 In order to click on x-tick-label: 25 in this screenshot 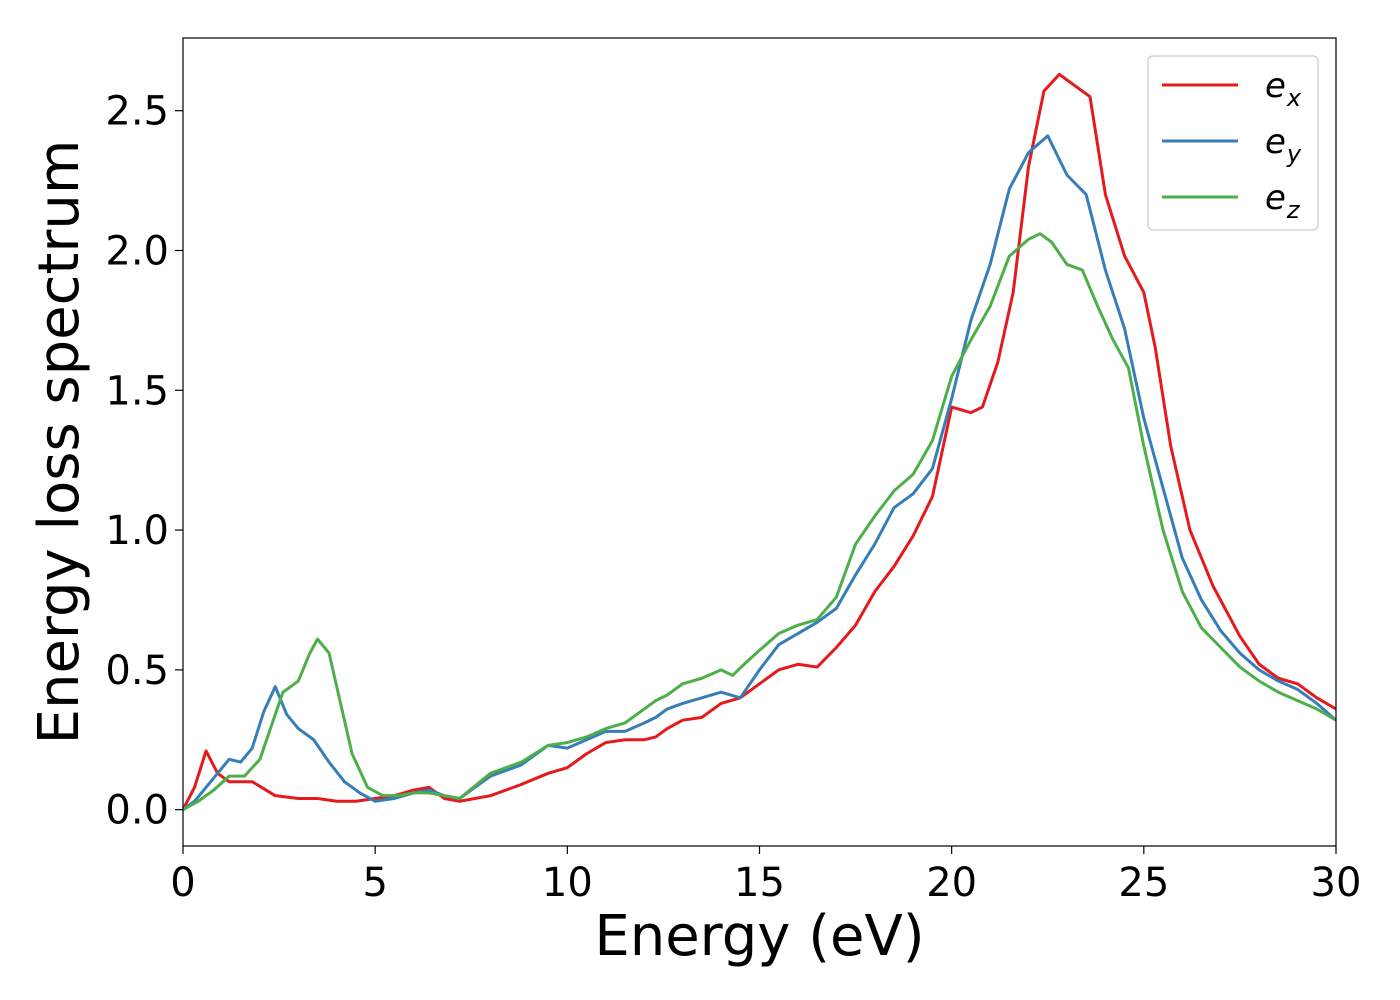, I will do `click(1143, 883)`.